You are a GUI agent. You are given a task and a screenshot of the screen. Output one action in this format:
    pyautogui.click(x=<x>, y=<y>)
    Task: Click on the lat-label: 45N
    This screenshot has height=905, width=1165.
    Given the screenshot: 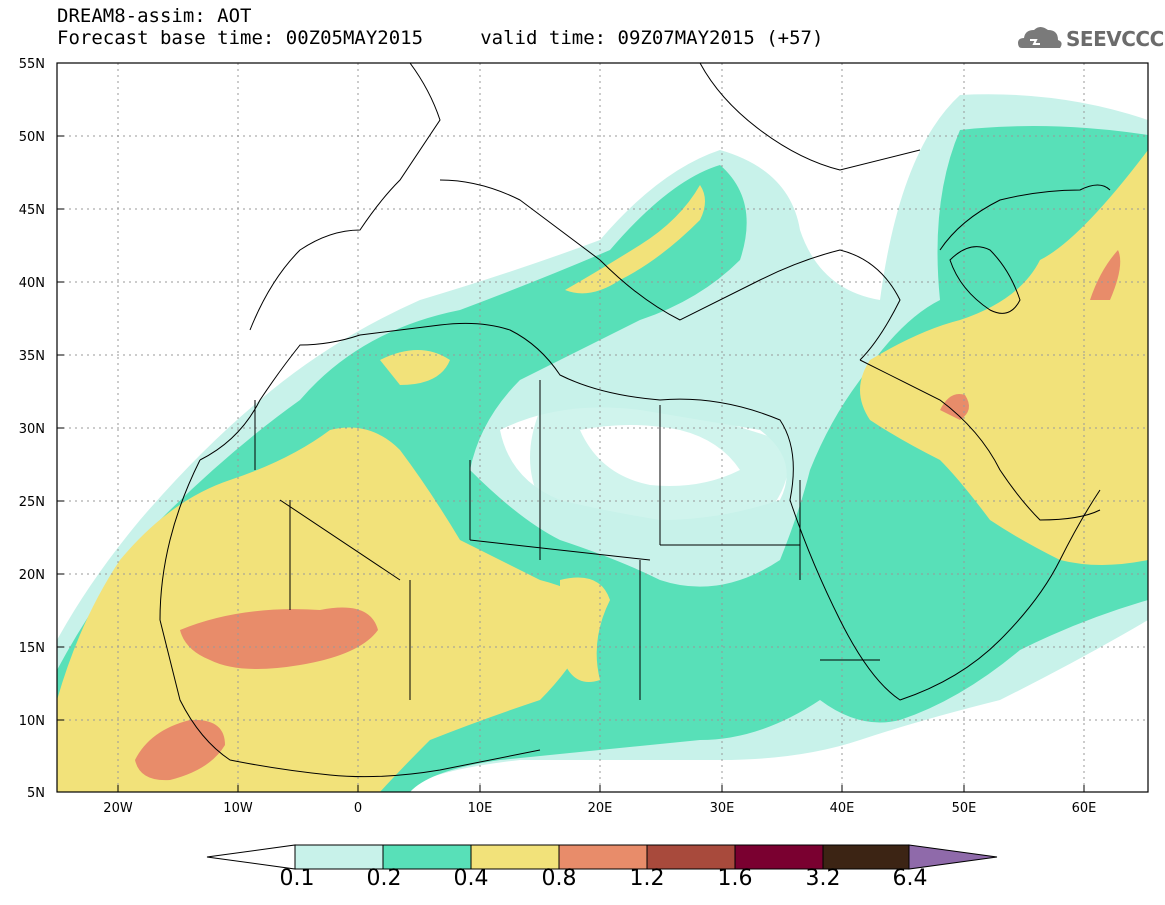 What is the action you would take?
    pyautogui.click(x=32, y=210)
    